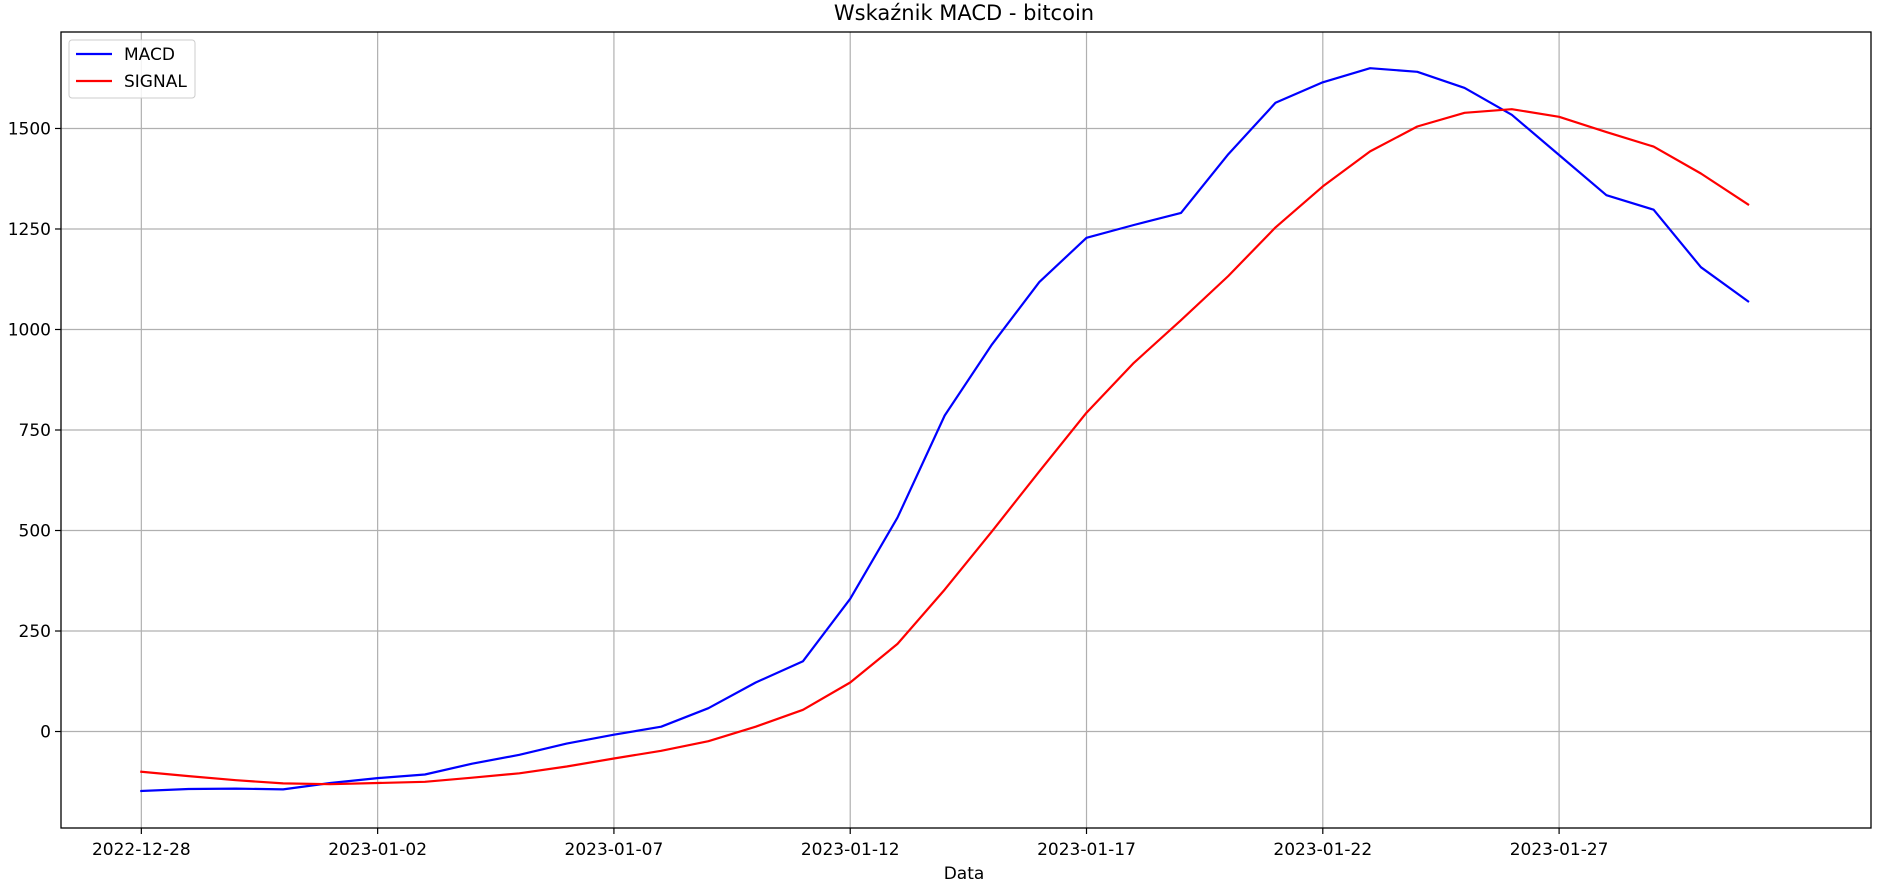 This screenshot has height=887, width=1879. I want to click on x-tick-label: 2023-01-07, so click(614, 850).